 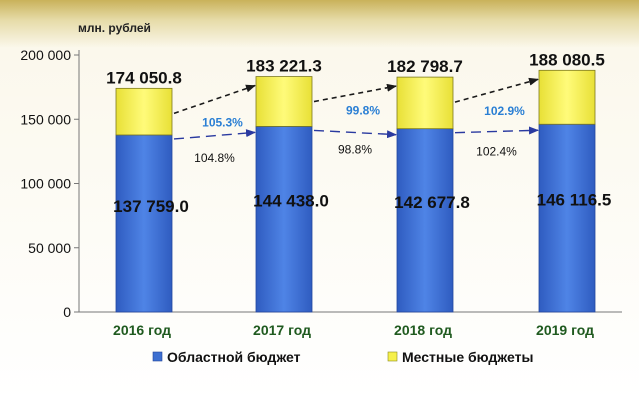 I want to click on total-value-label: 188 080.5, so click(x=567, y=59).